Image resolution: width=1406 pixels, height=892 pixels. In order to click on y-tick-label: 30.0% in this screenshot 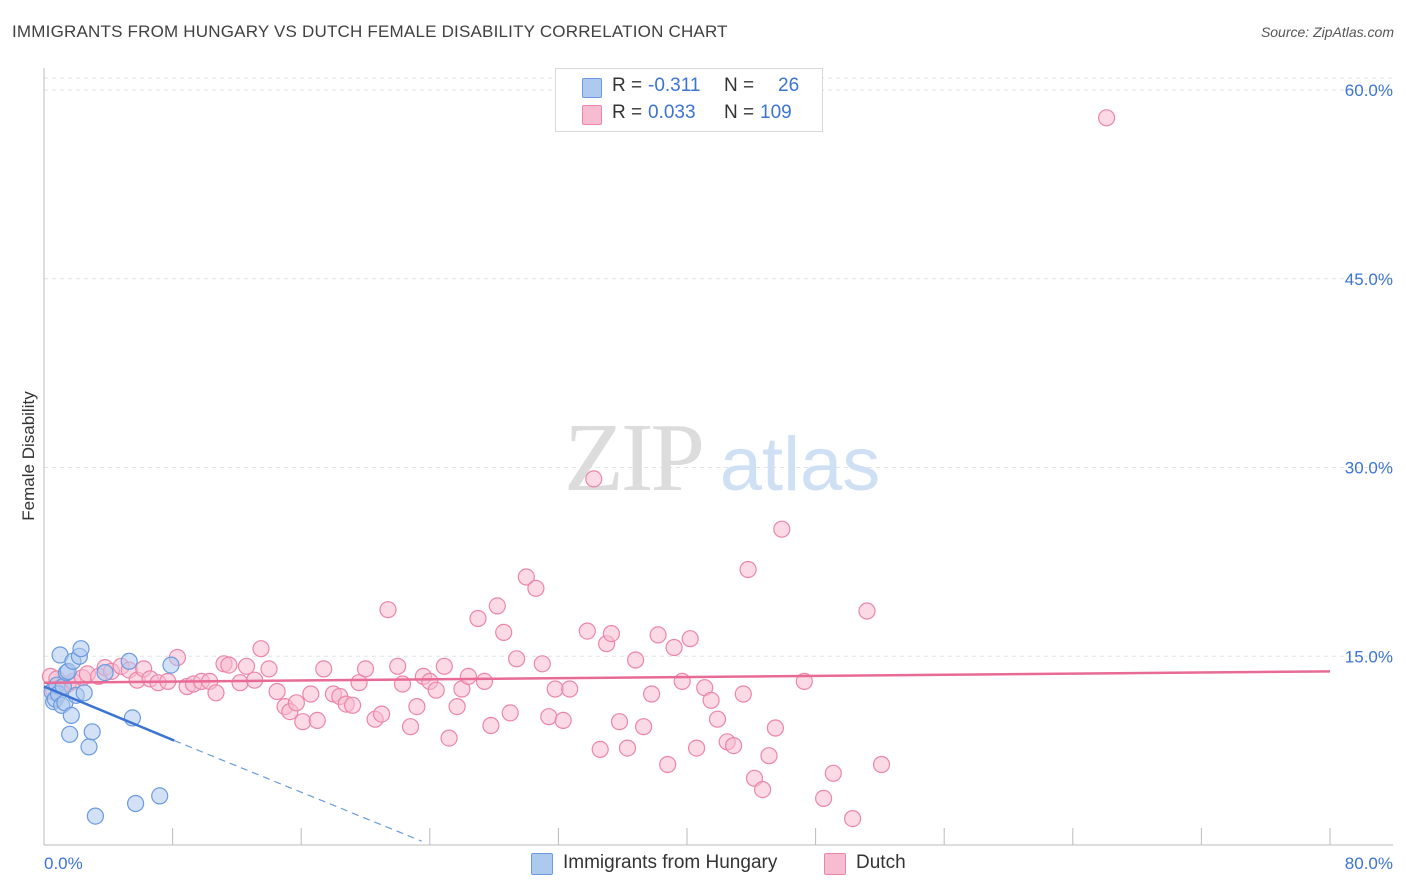, I will do `click(1369, 468)`.